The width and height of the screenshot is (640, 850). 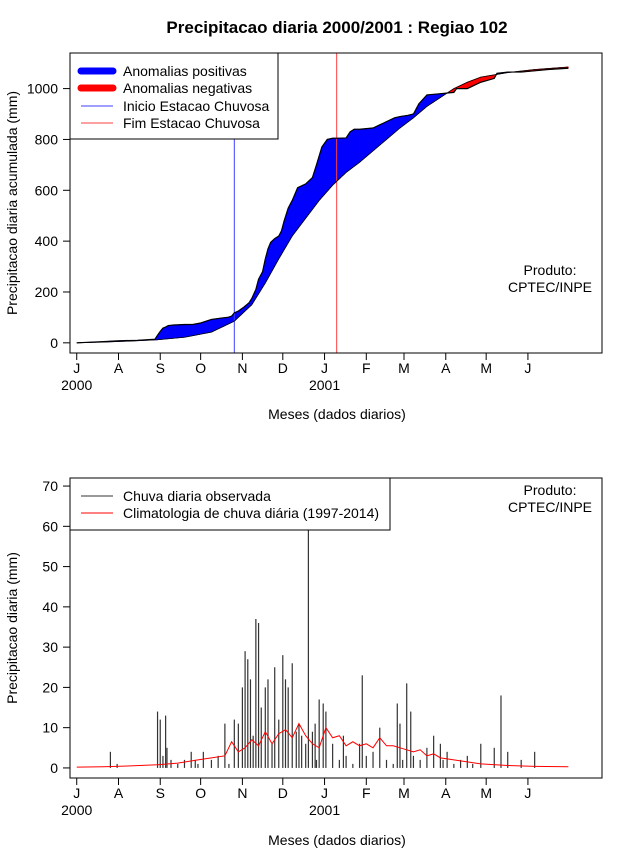 I want to click on legend-label-onset: Inicio Estacao Chuvosa, so click(x=196, y=106).